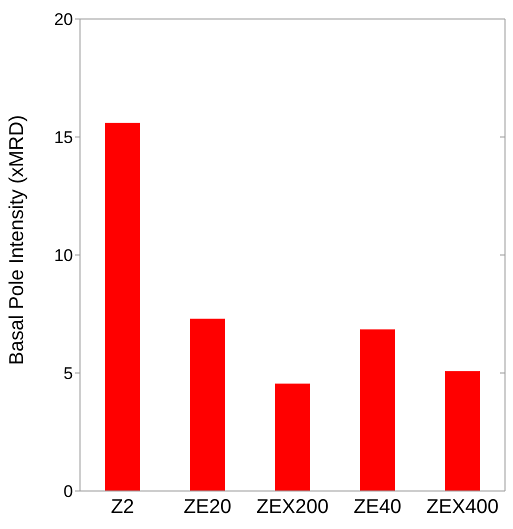 This screenshot has height=529, width=513. Describe the element at coordinates (122, 507) in the screenshot. I see `x-tick-label: Z2` at that location.